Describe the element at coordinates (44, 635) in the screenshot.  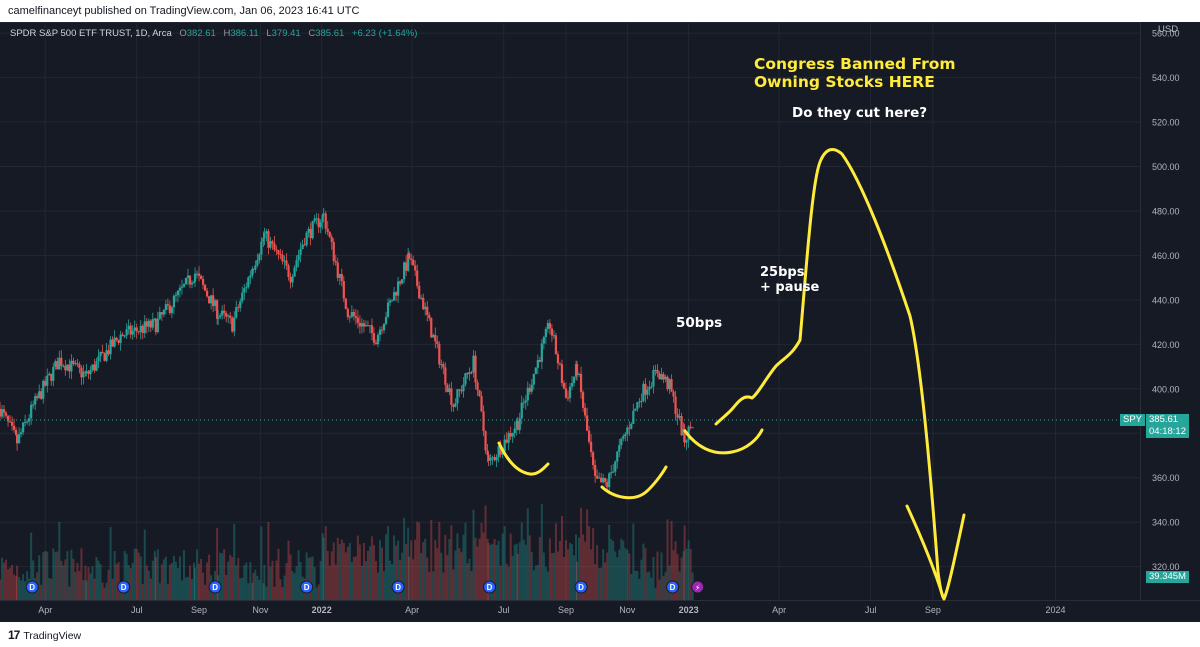
I see `tradingview-logo: 17 TradingView` at that location.